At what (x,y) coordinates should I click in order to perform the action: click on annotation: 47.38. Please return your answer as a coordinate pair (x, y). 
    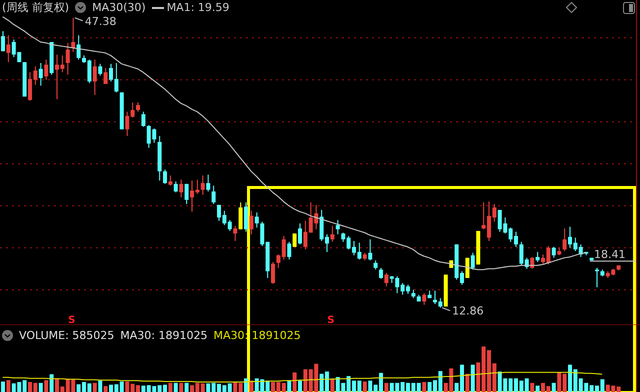
    Looking at the image, I should click on (100, 21).